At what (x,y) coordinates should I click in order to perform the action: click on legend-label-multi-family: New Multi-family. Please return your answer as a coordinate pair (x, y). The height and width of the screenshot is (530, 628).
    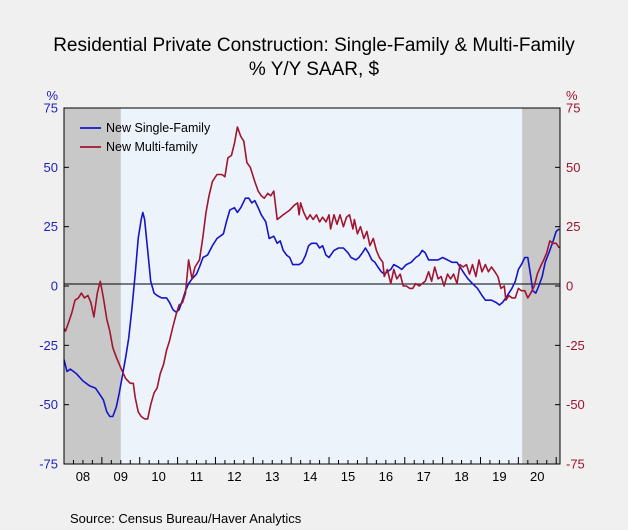
    Looking at the image, I should click on (152, 147).